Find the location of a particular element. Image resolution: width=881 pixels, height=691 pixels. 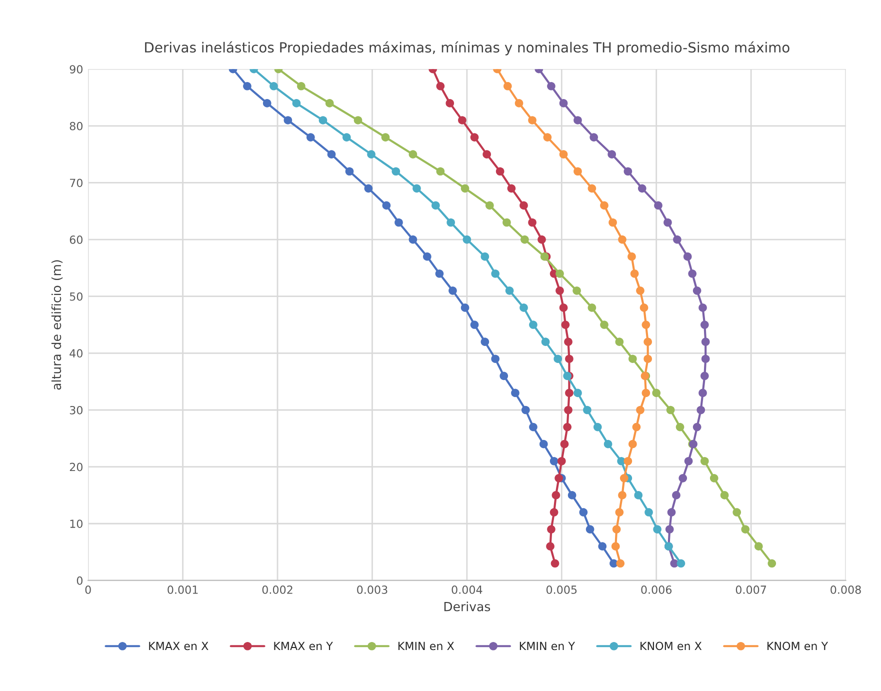

x-tick-label: 0.004 is located at coordinates (467, 589).